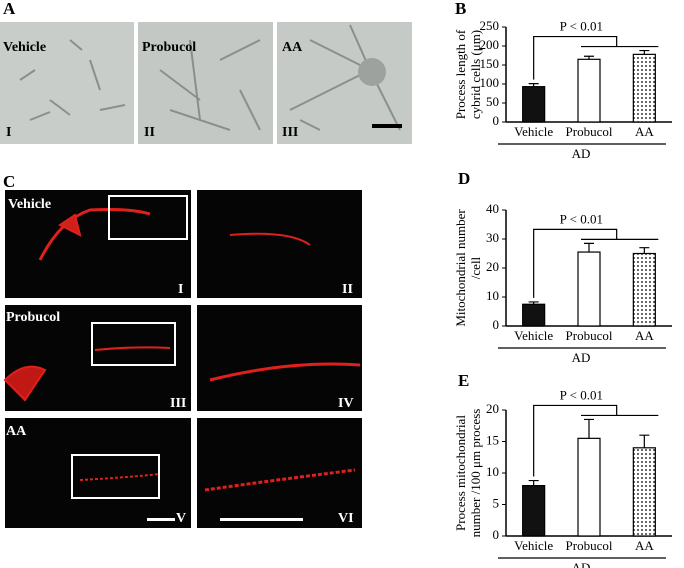 This screenshot has width=684, height=568. I want to click on brightfield-images, so click(206, 83).